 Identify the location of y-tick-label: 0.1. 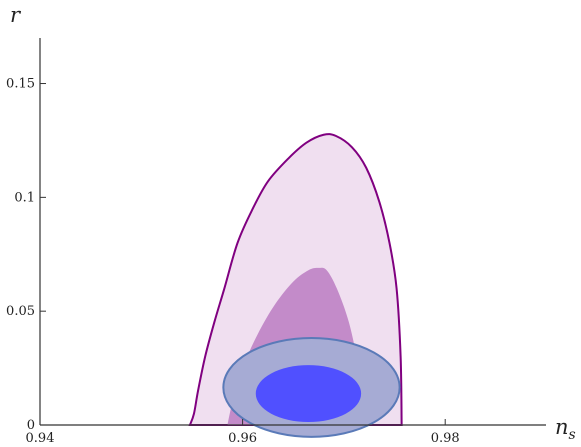
(24, 197).